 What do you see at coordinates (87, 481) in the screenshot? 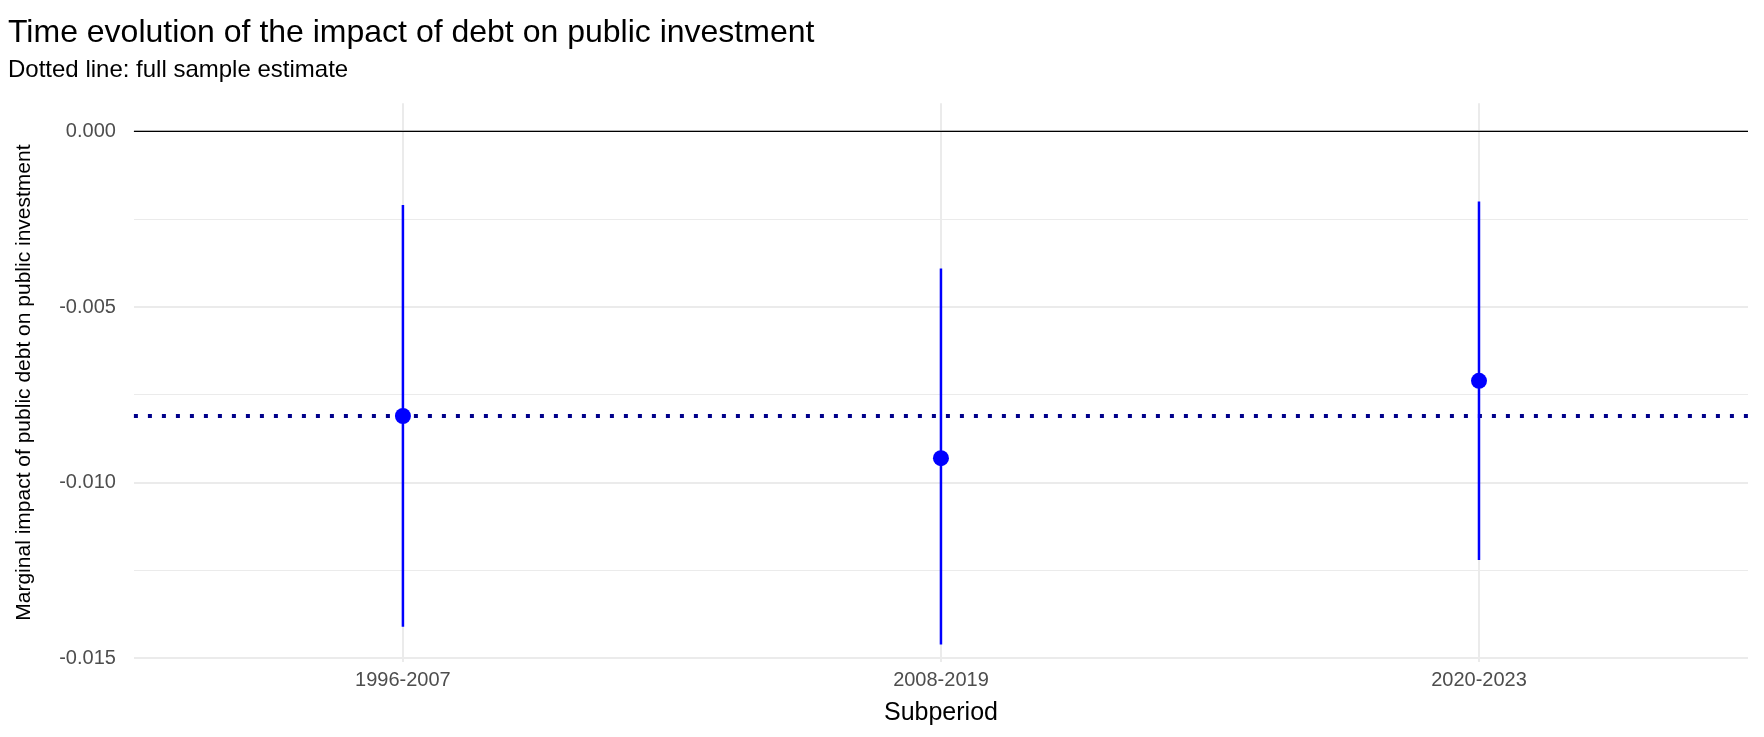
I see `y-tick-label: -0.010` at bounding box center [87, 481].